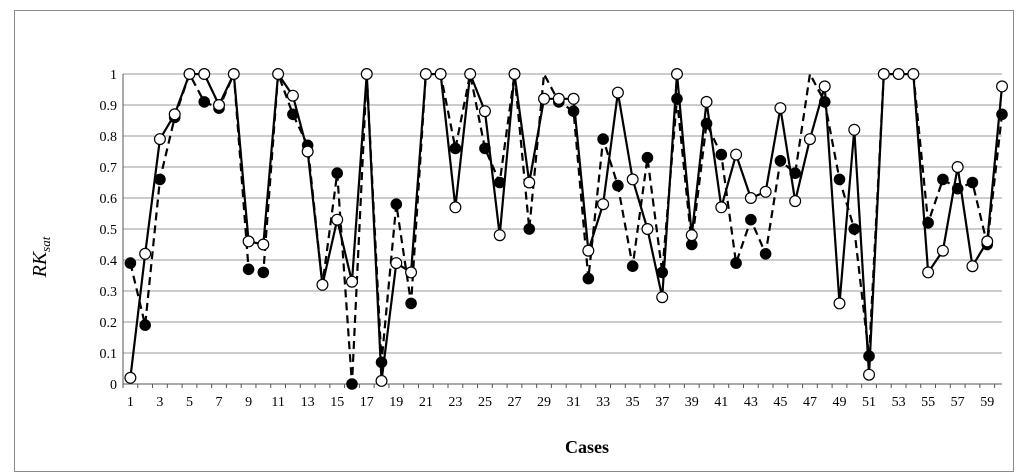 Image resolution: width=1016 pixels, height=476 pixels. I want to click on x-tick-label: 33, so click(603, 402).